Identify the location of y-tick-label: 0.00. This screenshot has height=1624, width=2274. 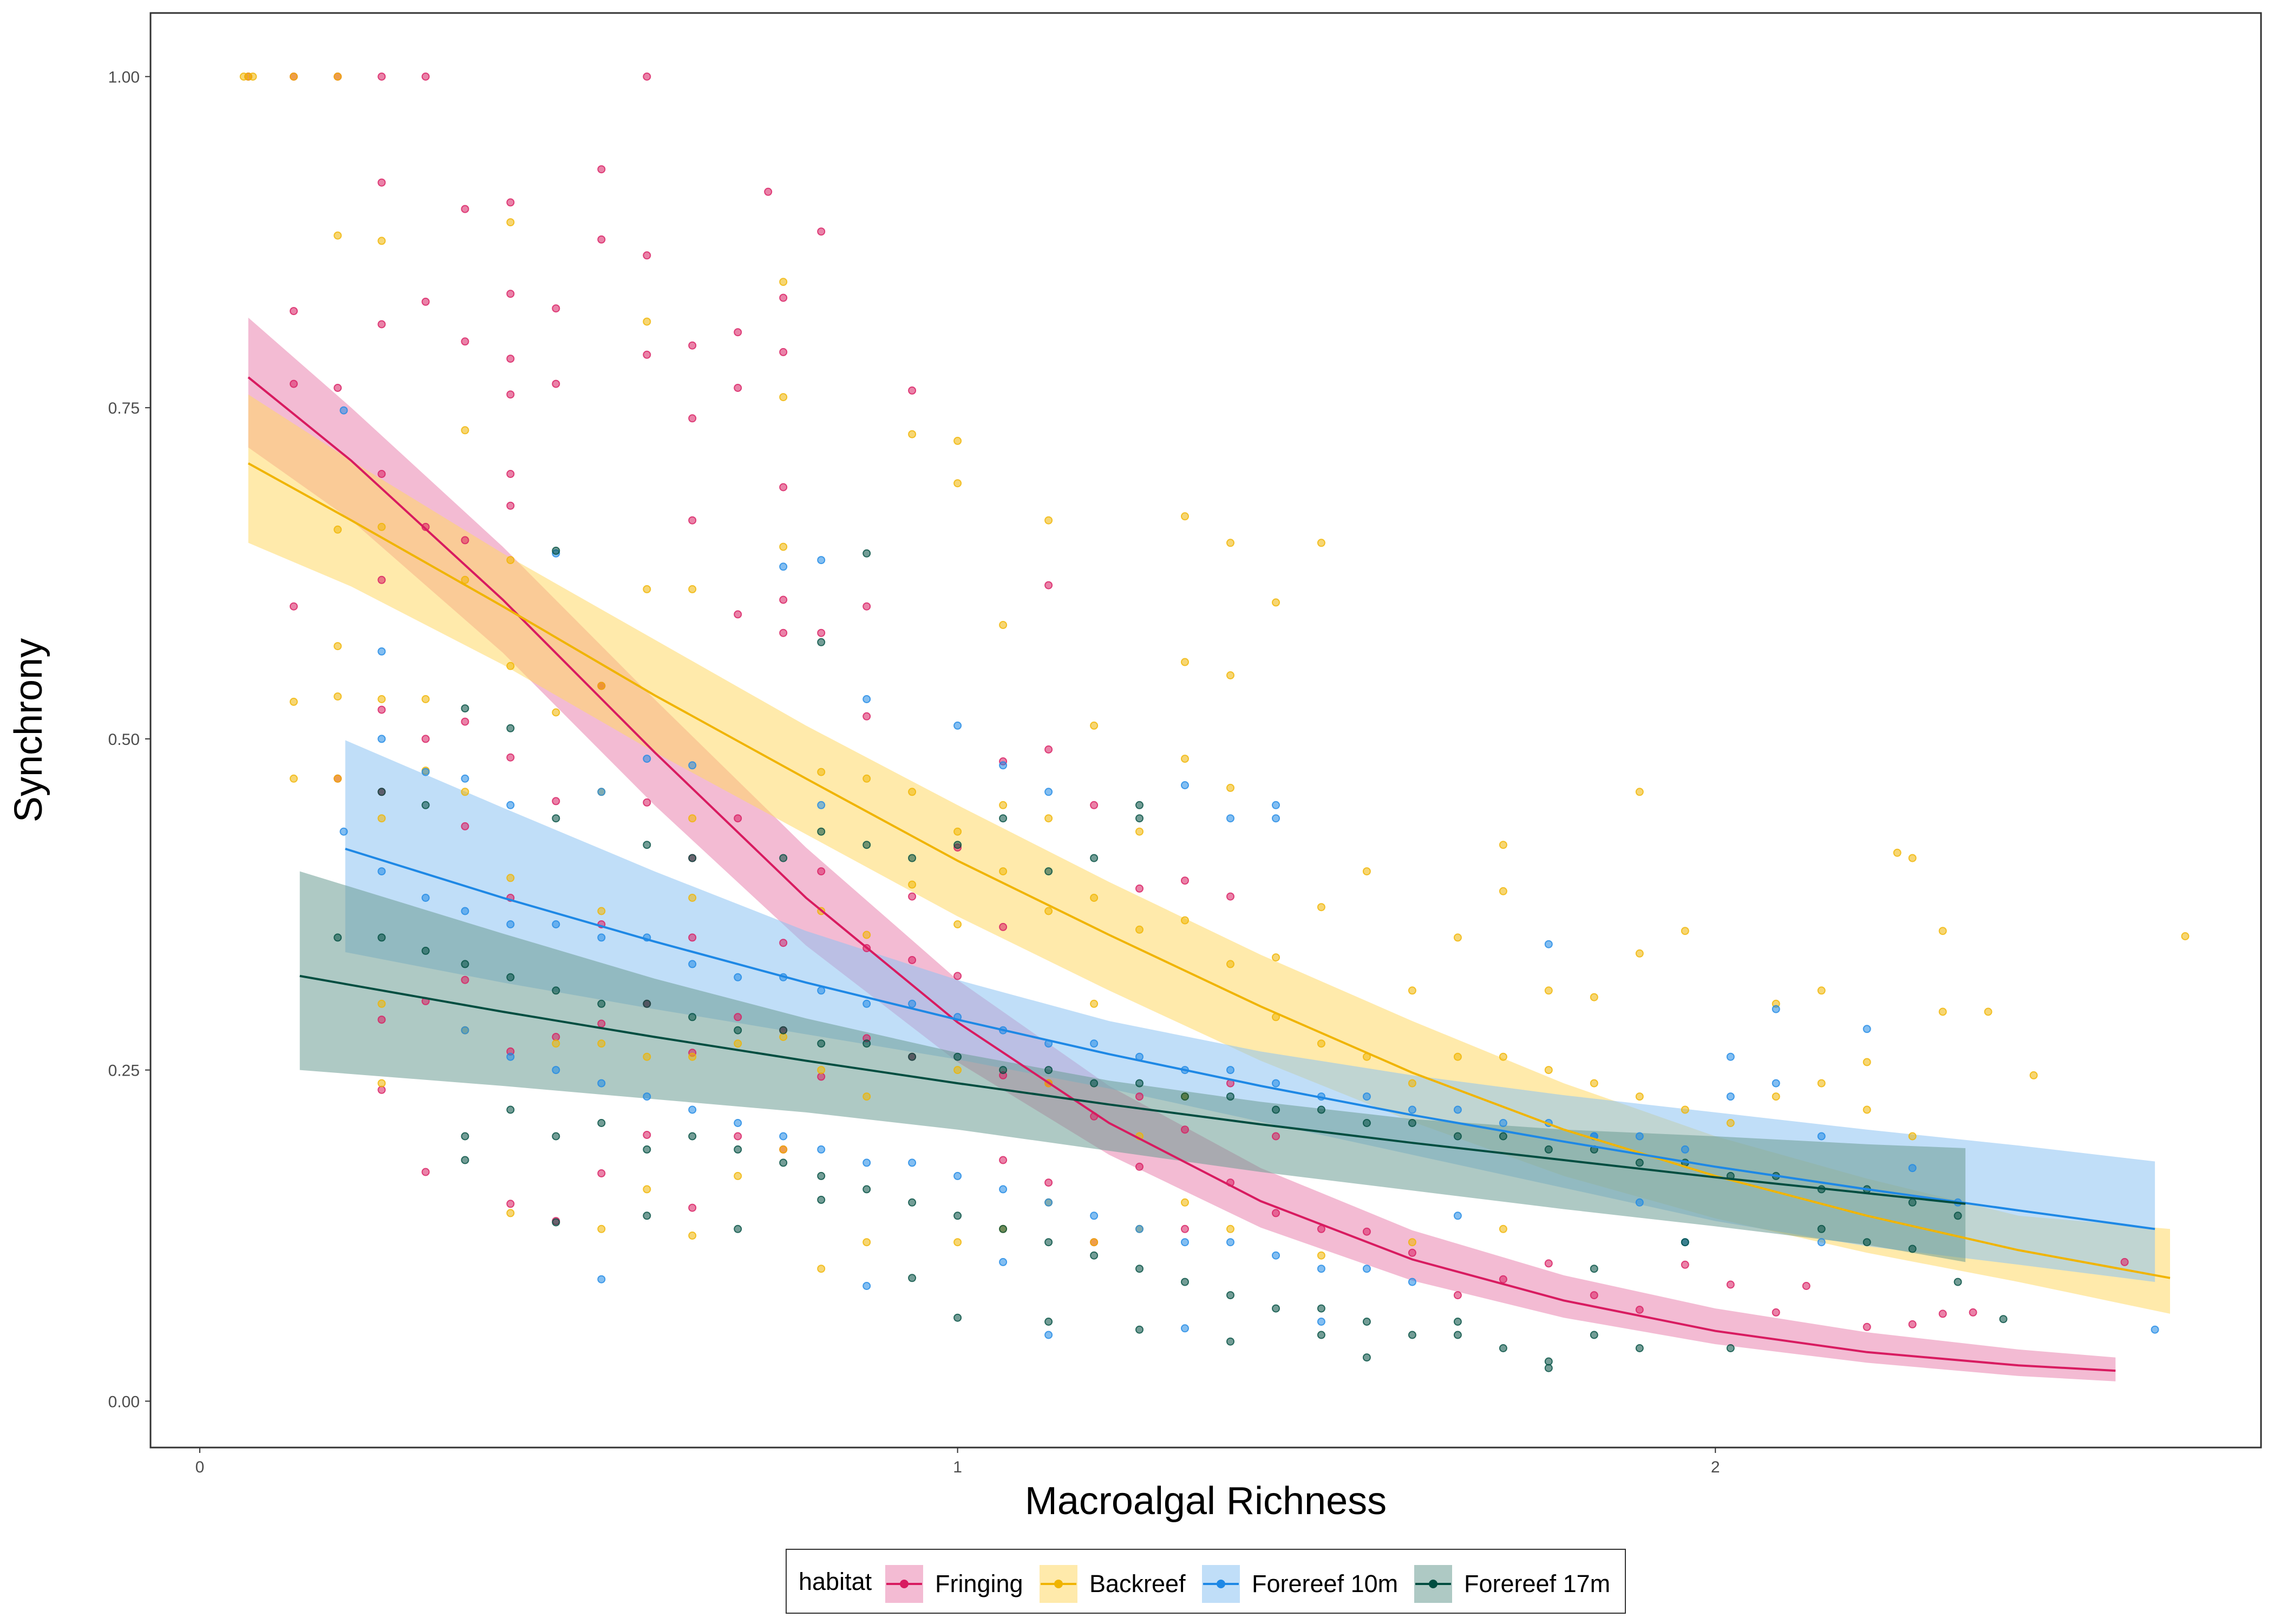
(124, 1402).